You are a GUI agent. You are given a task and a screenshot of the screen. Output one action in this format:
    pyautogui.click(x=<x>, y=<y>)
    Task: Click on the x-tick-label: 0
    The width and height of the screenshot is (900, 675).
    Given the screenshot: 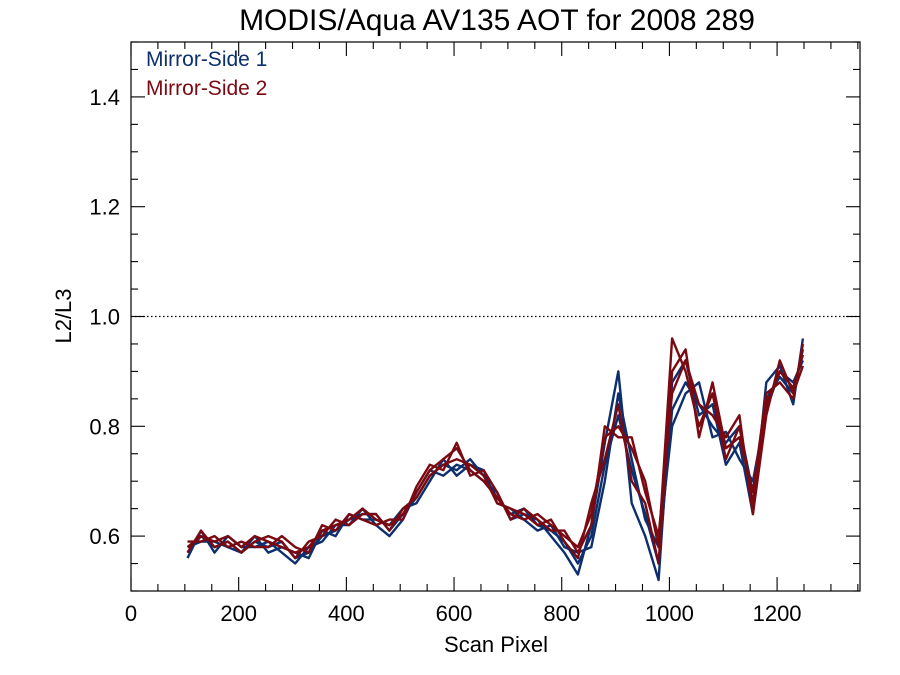 What is the action you would take?
    pyautogui.click(x=131, y=613)
    